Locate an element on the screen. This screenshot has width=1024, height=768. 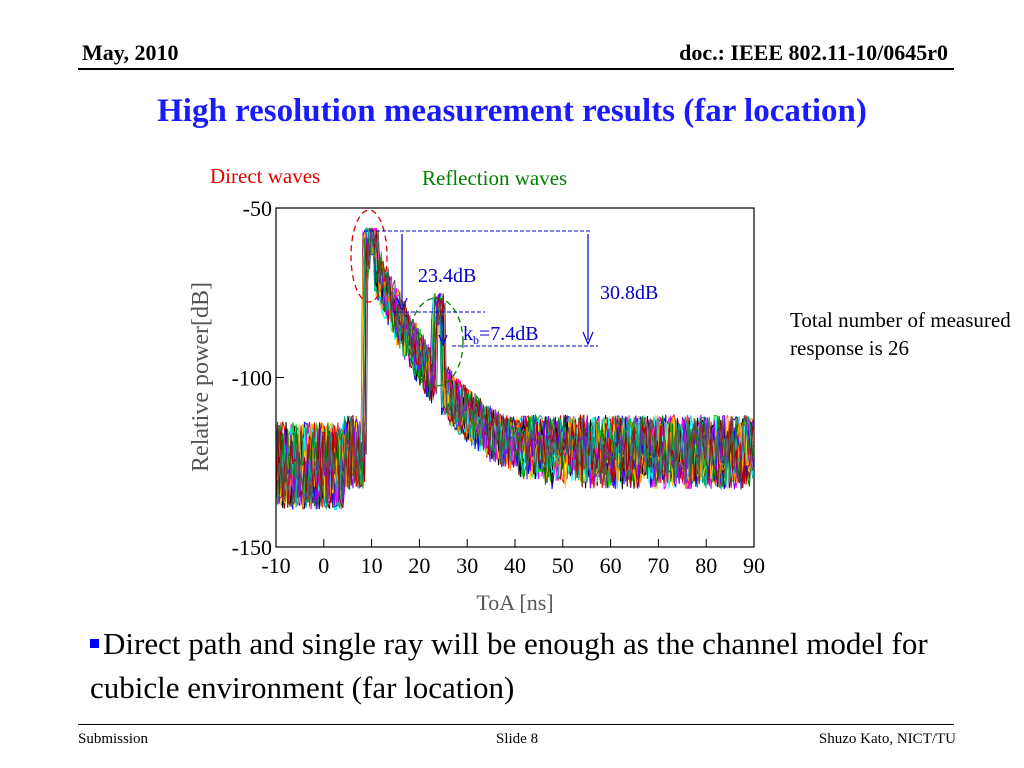
x-tick-label: 80 is located at coordinates (706, 565).